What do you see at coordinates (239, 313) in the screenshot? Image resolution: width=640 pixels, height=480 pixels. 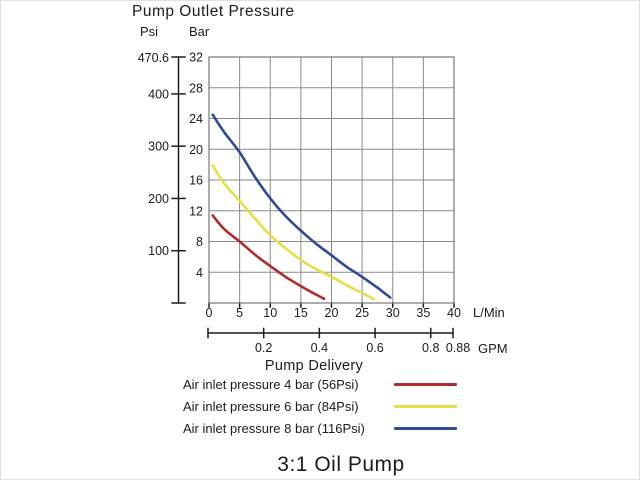 I see `lmin-tick-label: 5` at bounding box center [239, 313].